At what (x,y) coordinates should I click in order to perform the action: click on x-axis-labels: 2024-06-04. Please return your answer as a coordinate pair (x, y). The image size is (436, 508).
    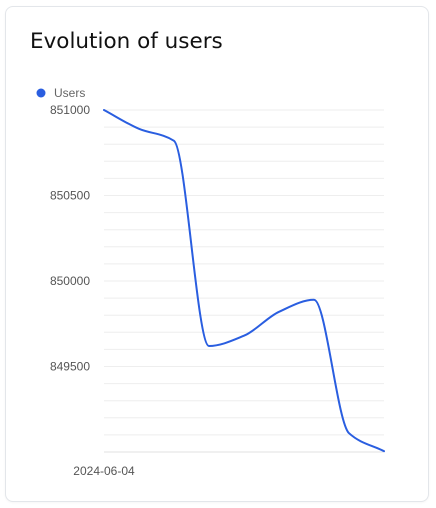
    Looking at the image, I should click on (104, 471).